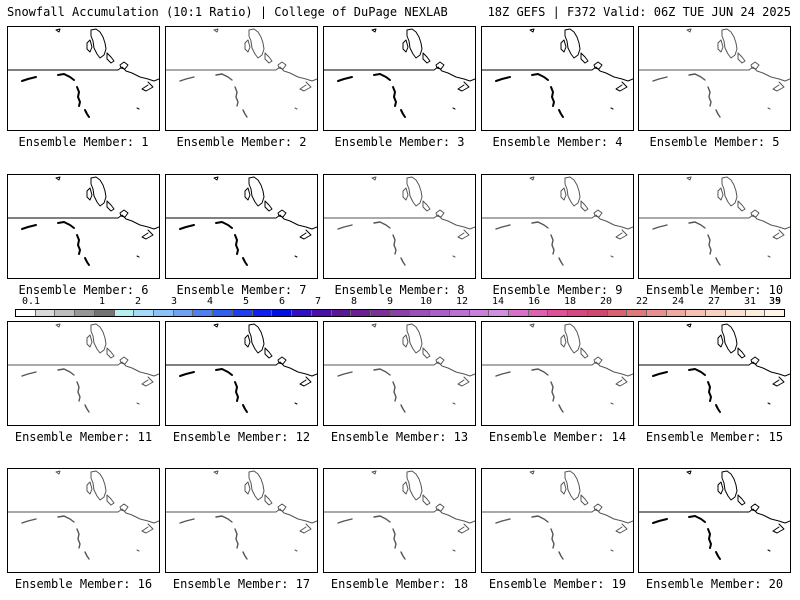  I want to click on ensemble-member-label: Ensemble Member: 17, so click(241, 584).